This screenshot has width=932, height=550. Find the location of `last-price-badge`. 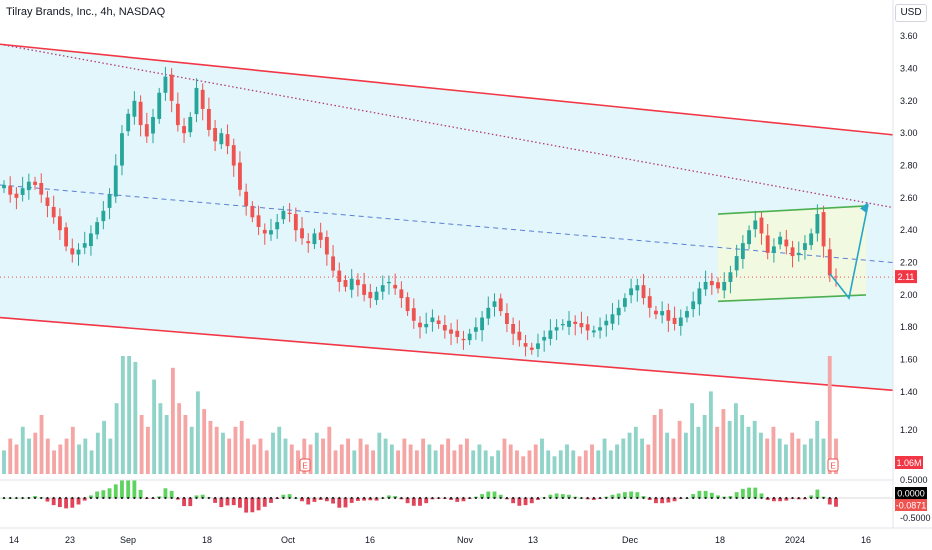

last-price-badge is located at coordinates (906, 277).